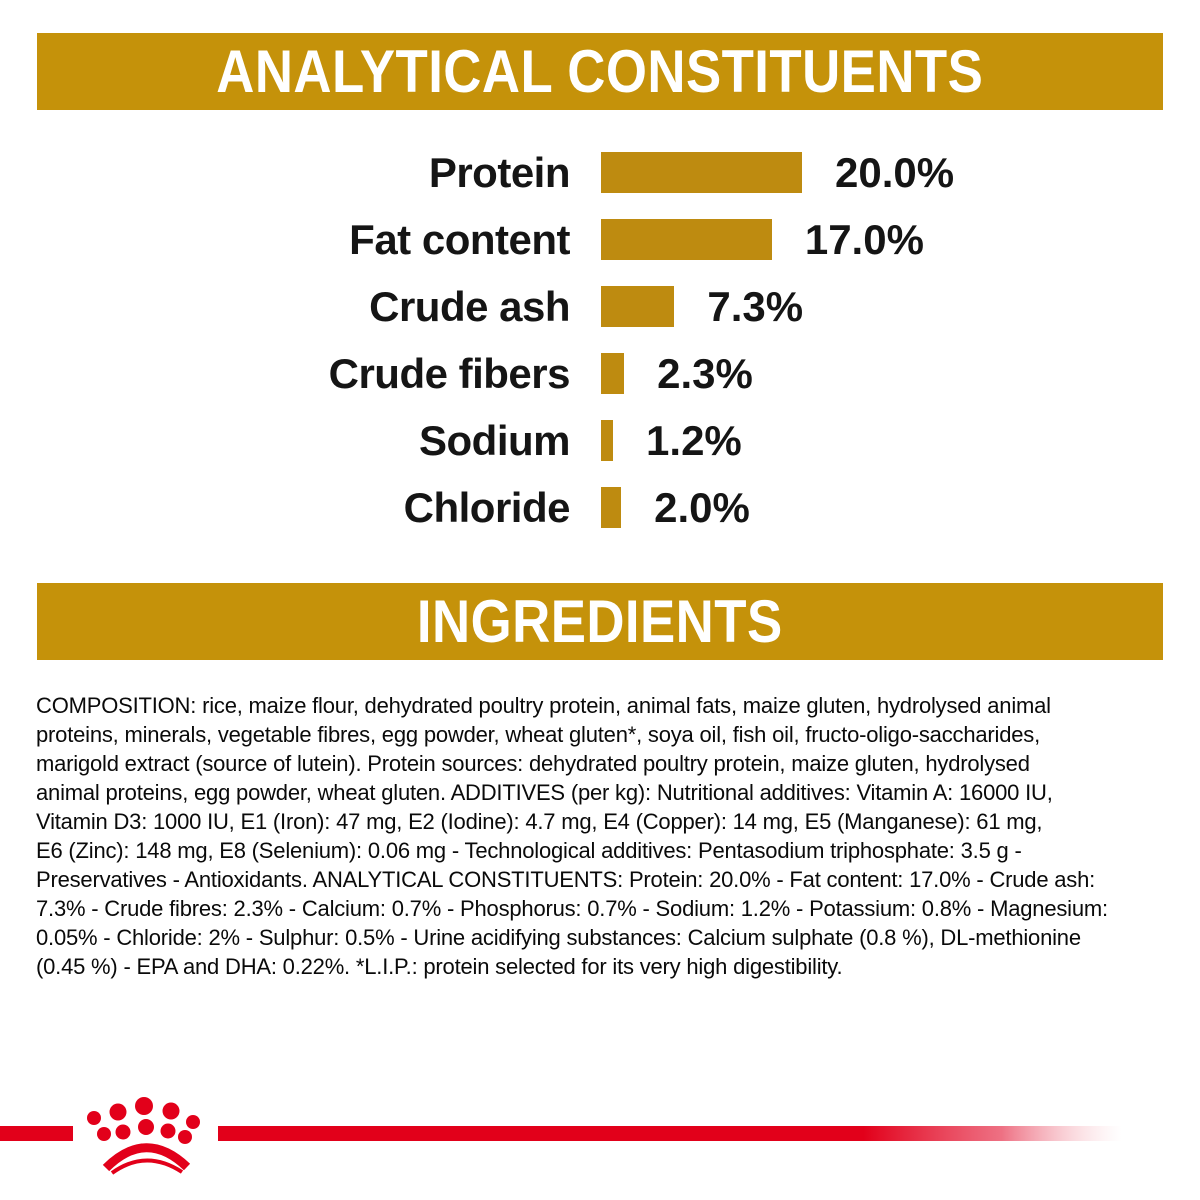 This screenshot has height=1200, width=1200. Describe the element at coordinates (459, 239) in the screenshot. I see `chart-category-label: Fat content` at that location.